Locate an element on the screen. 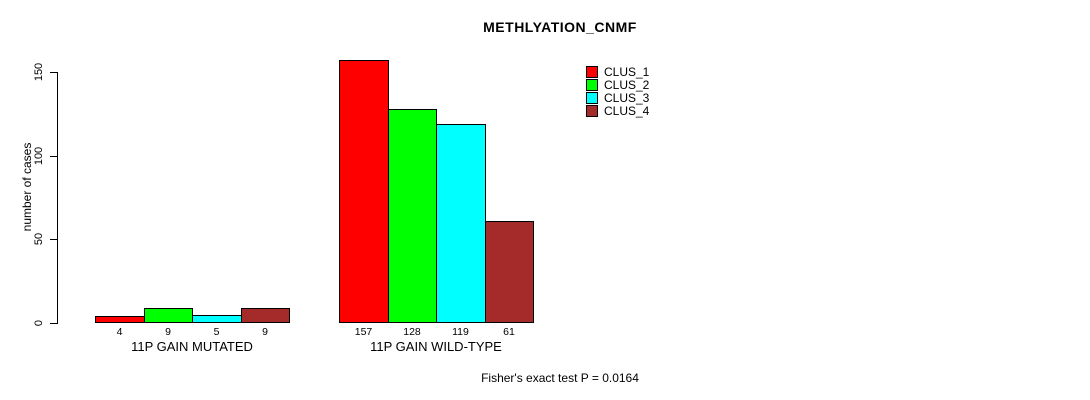 This screenshot has width=1090, height=400. y-tick-label: 50 is located at coordinates (39, 239).